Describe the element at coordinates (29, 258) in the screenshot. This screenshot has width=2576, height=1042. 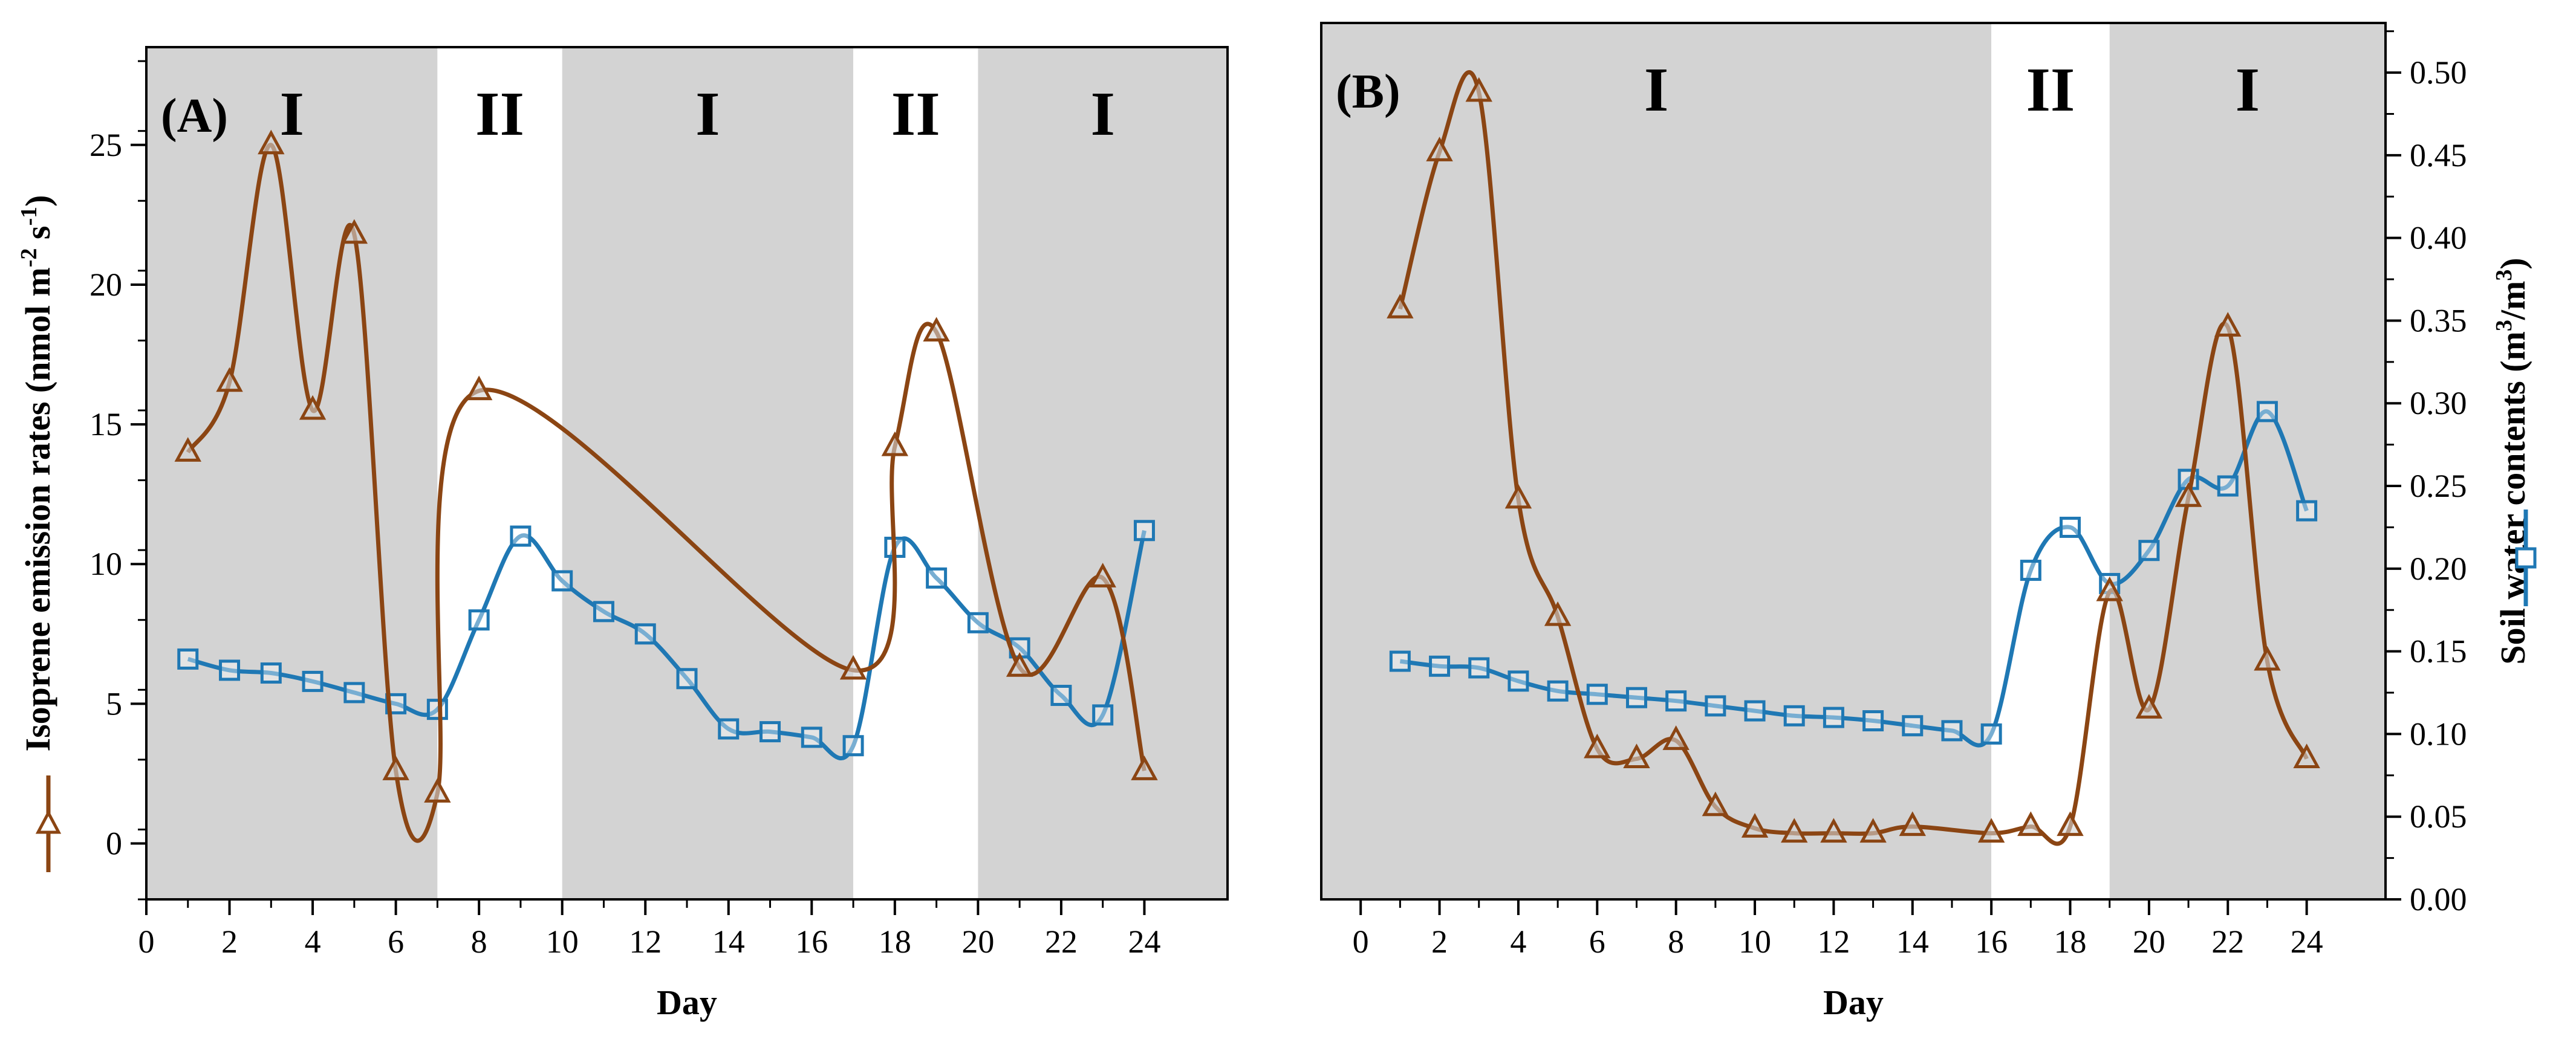
I see `y-axis-title-sup: -2` at that location.